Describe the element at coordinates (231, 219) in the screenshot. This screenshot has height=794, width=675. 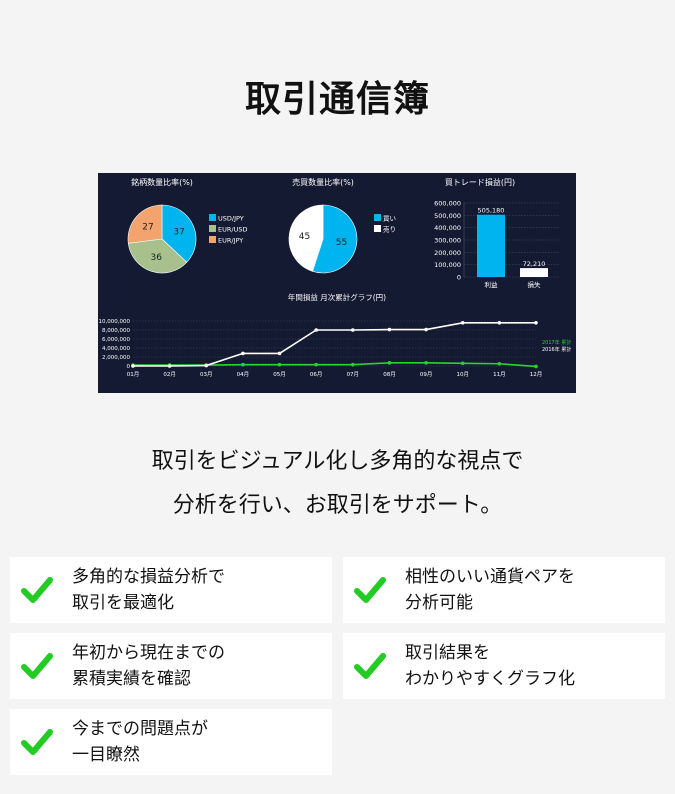
I see `legend-label: USD/JPY` at that location.